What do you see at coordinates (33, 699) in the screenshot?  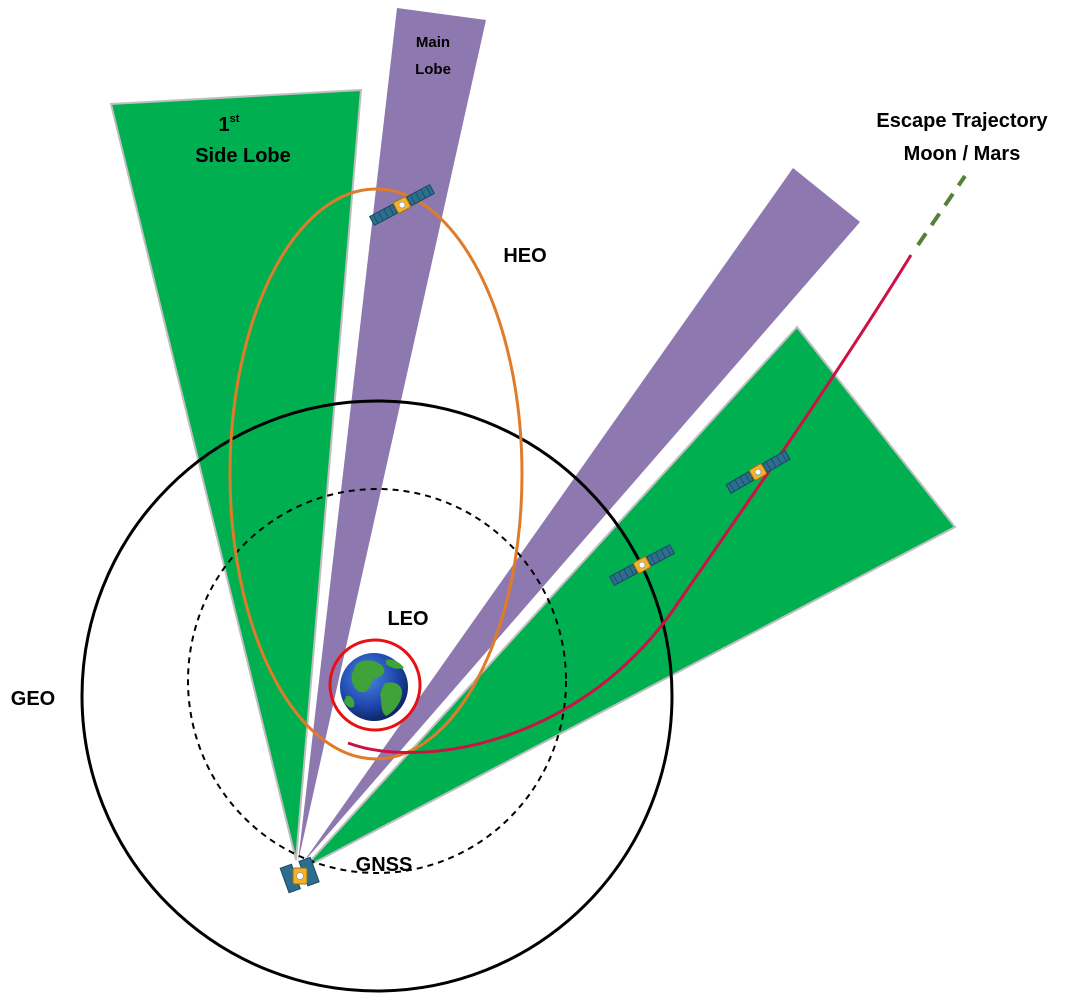 I see `geo-label: GEO` at bounding box center [33, 699].